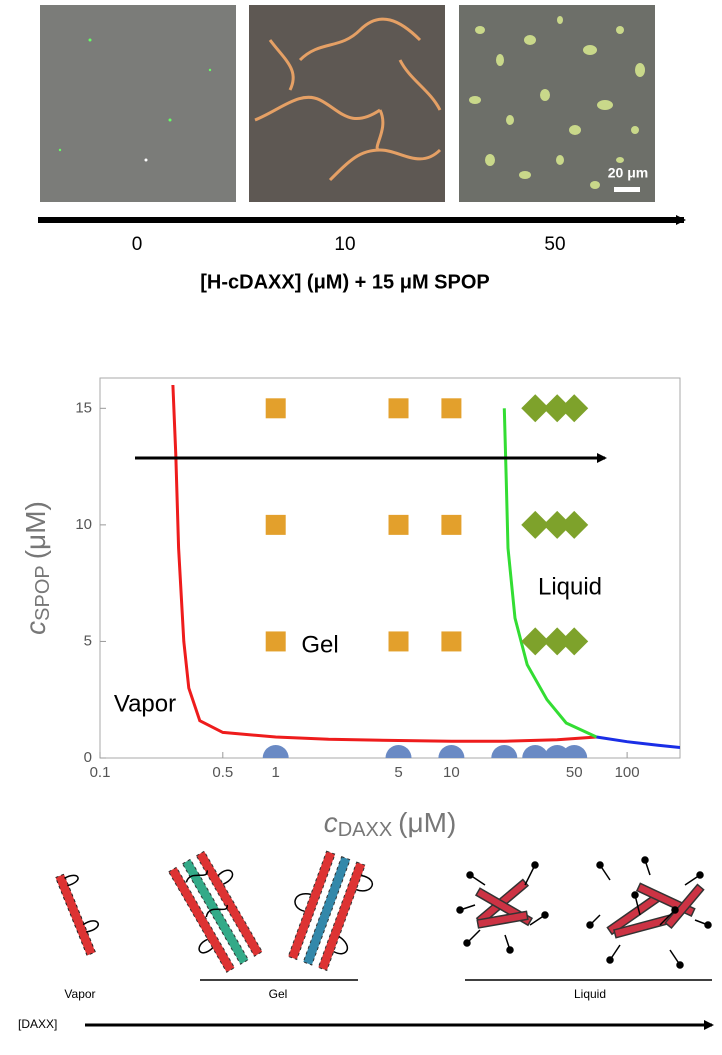  I want to click on x-tick-label: 1, so click(276, 772).